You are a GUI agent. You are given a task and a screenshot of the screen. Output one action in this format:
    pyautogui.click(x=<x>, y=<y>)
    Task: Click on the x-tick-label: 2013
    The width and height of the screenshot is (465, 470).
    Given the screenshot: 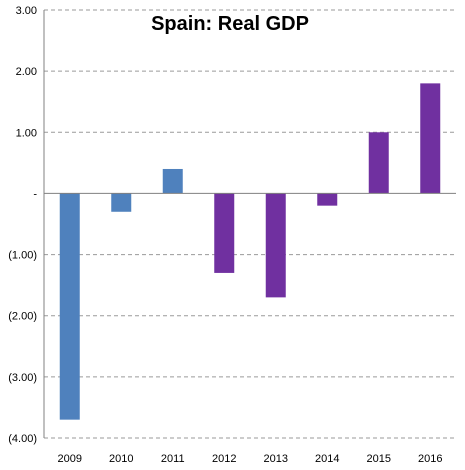 What is the action you would take?
    pyautogui.click(x=276, y=459)
    